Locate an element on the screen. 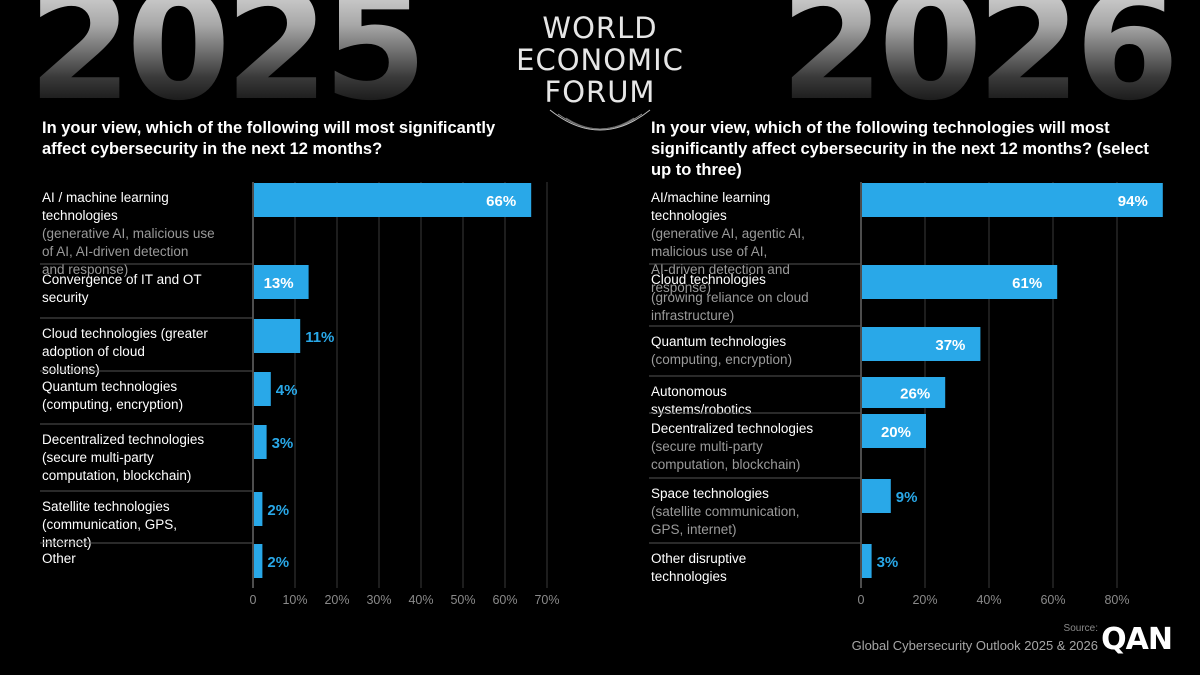 The width and height of the screenshot is (1200, 675). source-label: Source: is located at coordinates (1080, 628).